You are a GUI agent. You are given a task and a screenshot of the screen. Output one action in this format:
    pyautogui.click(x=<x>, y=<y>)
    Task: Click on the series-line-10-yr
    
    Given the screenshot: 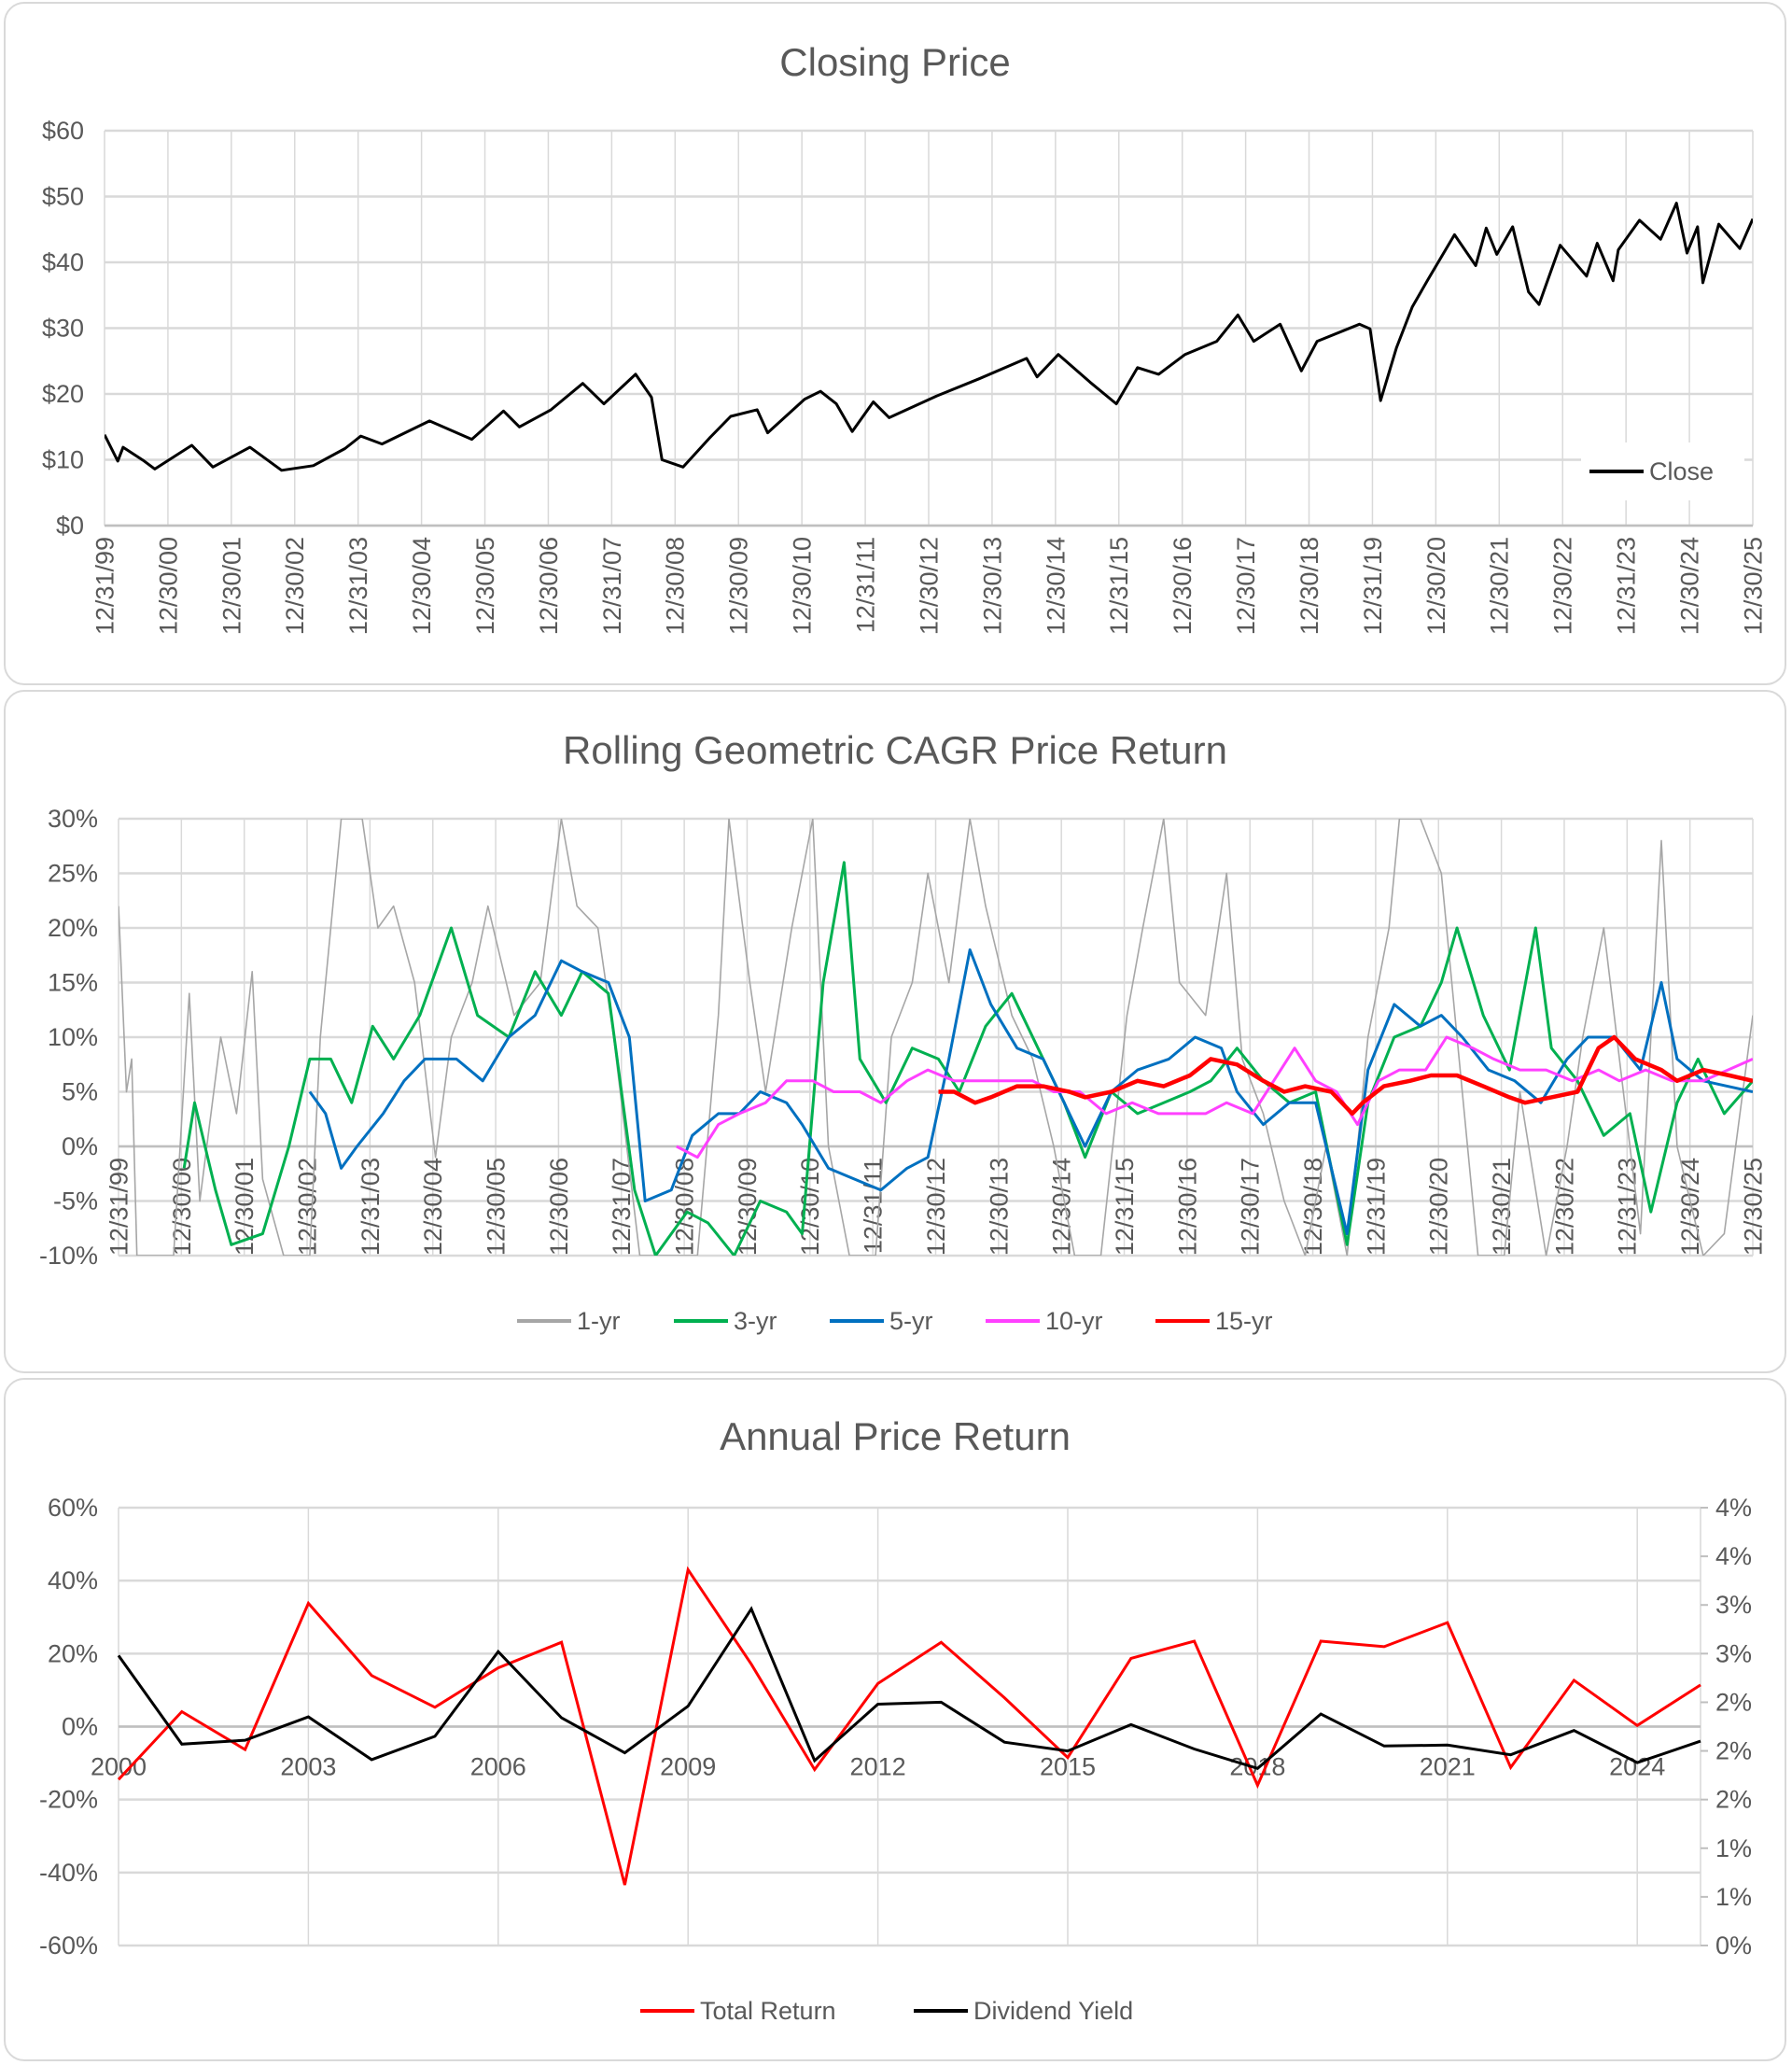 What is the action you would take?
    pyautogui.click(x=1214, y=1097)
    